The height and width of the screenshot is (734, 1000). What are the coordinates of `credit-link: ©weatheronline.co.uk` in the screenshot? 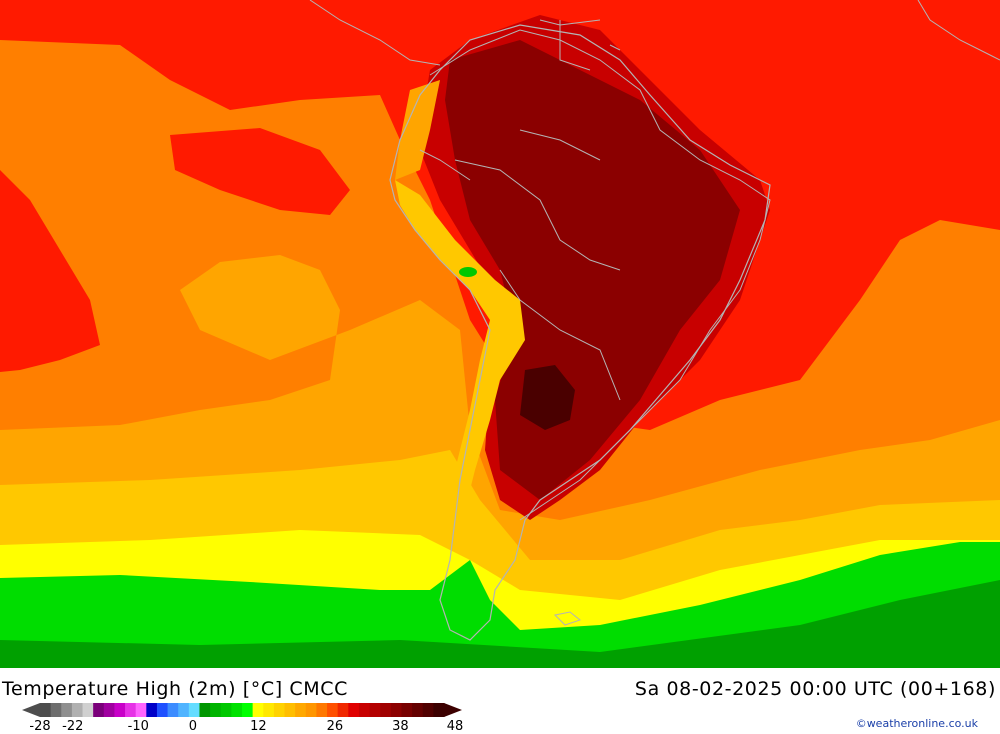 It's located at (916, 723).